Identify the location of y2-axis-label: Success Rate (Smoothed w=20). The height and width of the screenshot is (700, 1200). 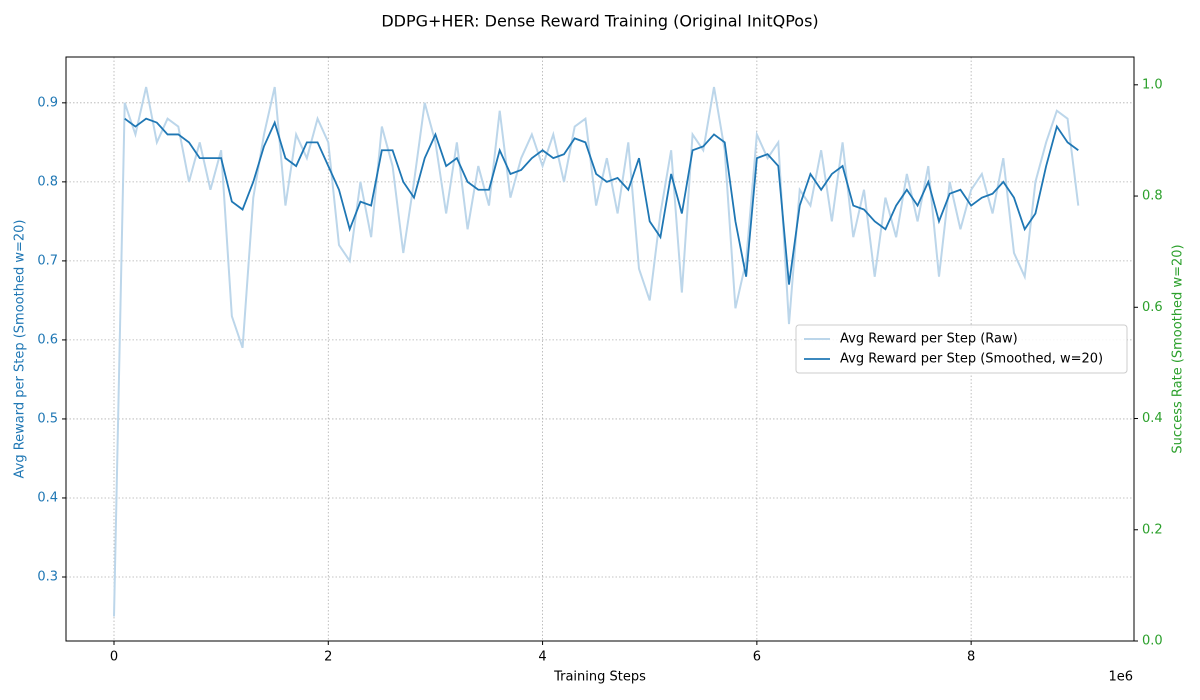
(1178, 348).